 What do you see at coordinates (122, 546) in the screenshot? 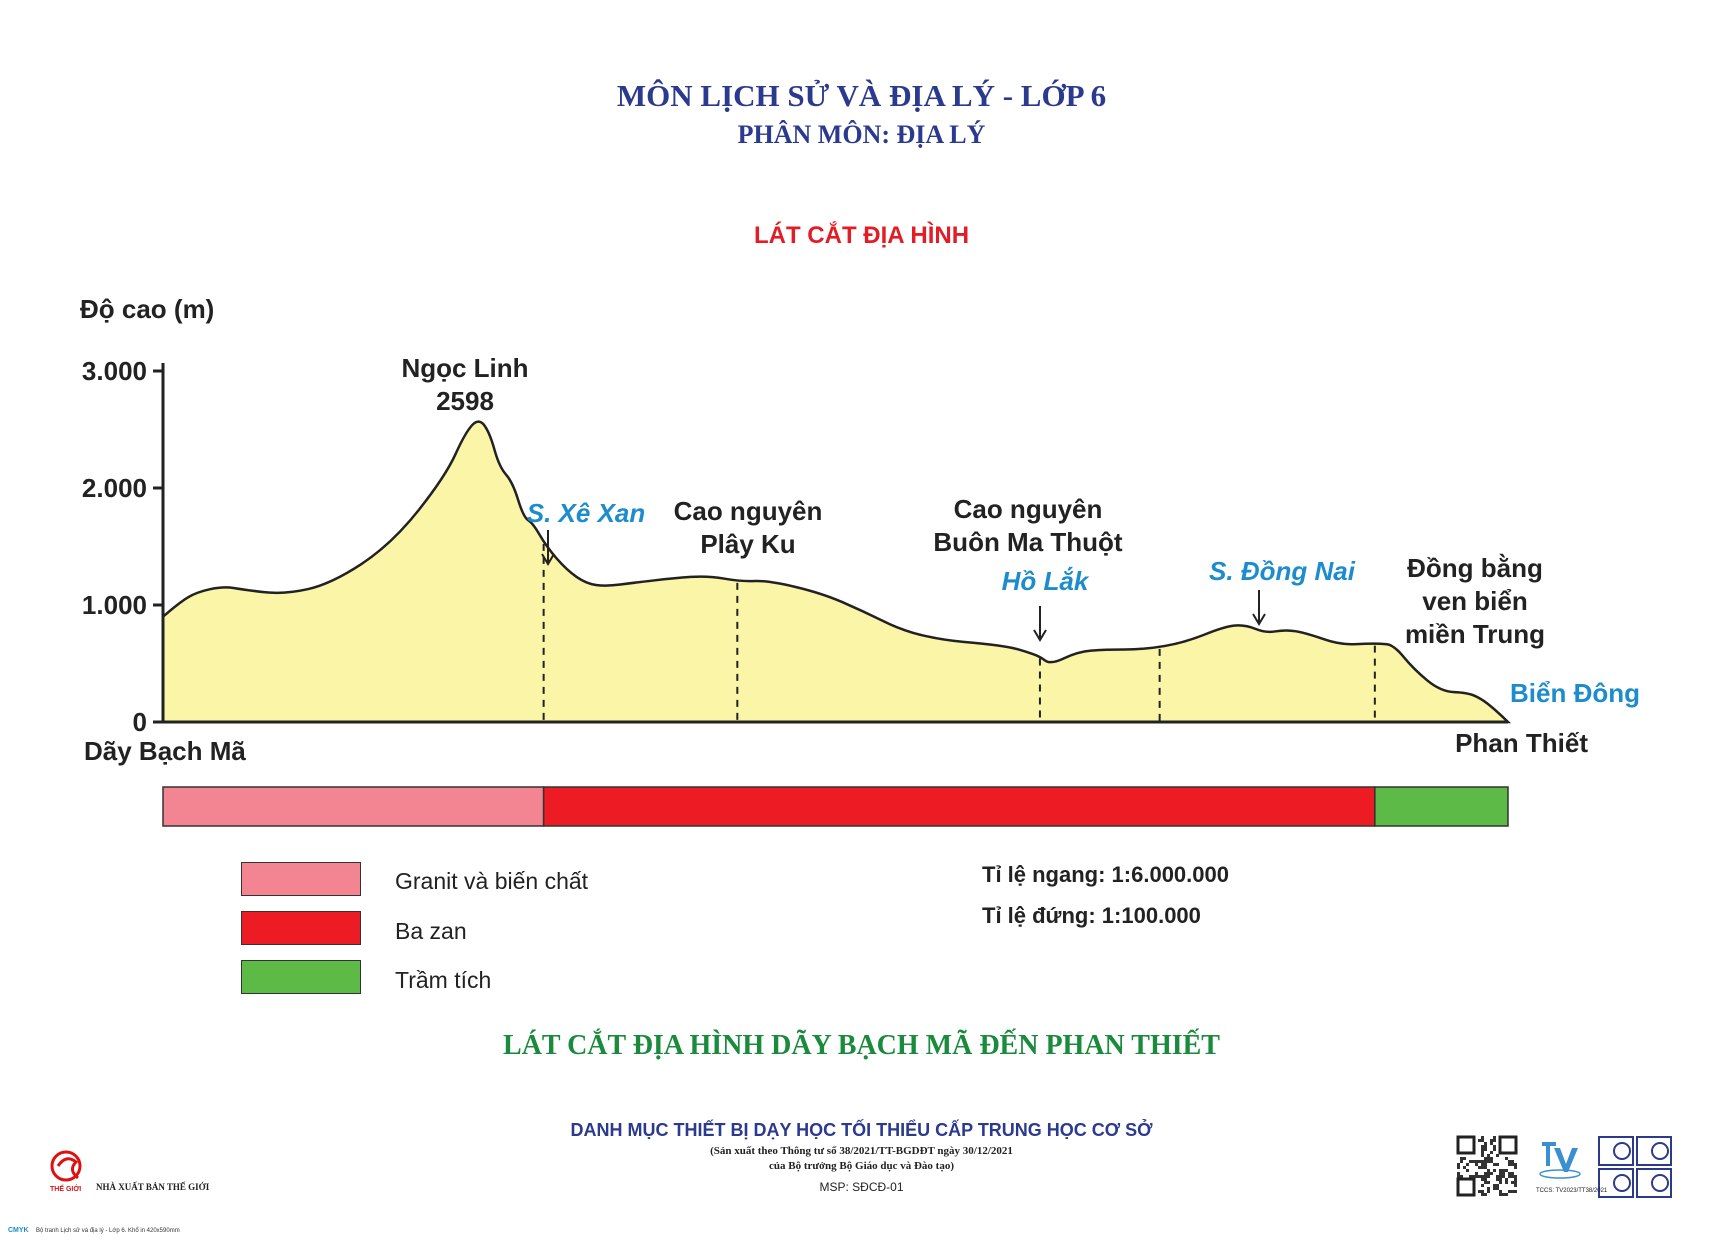
I see `y-ticks: 3.000 2.000 1.000 0` at bounding box center [122, 546].